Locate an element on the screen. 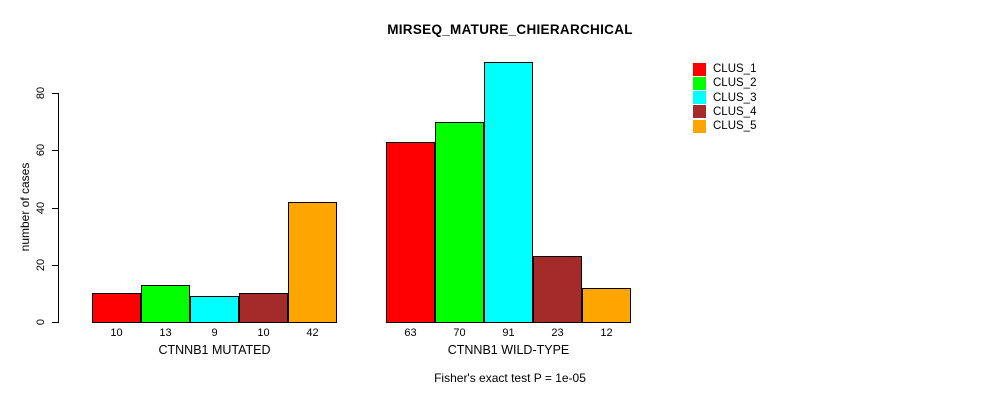 The height and width of the screenshot is (400, 990). bar-value-label: 12 is located at coordinates (606, 333).